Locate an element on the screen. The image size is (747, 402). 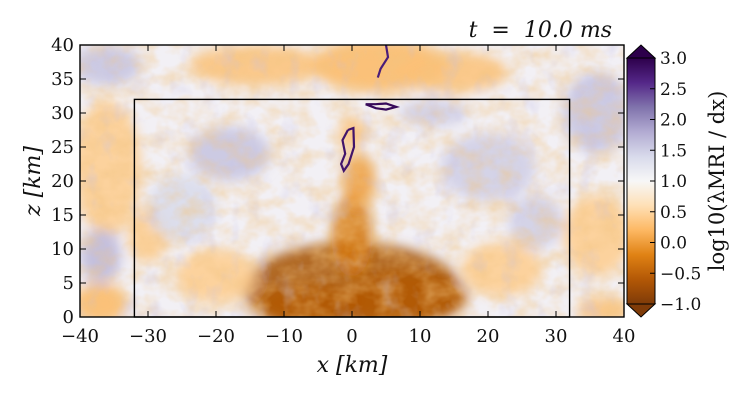
colorbar-tick-label: 1.0 is located at coordinates (673, 182).